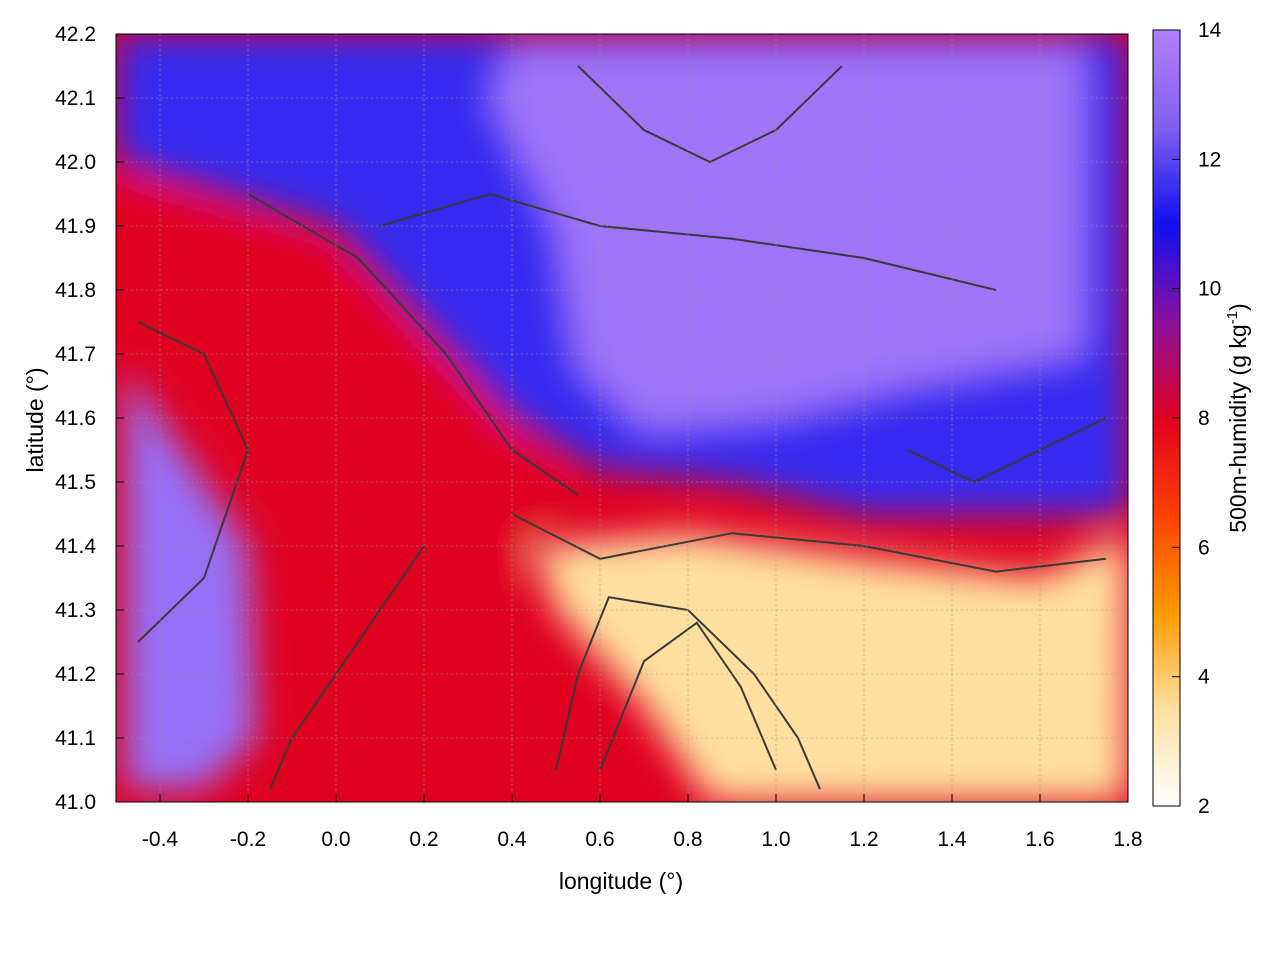 This screenshot has width=1280, height=960. Describe the element at coordinates (75, 226) in the screenshot. I see `y-tick-label: 41.9` at that location.